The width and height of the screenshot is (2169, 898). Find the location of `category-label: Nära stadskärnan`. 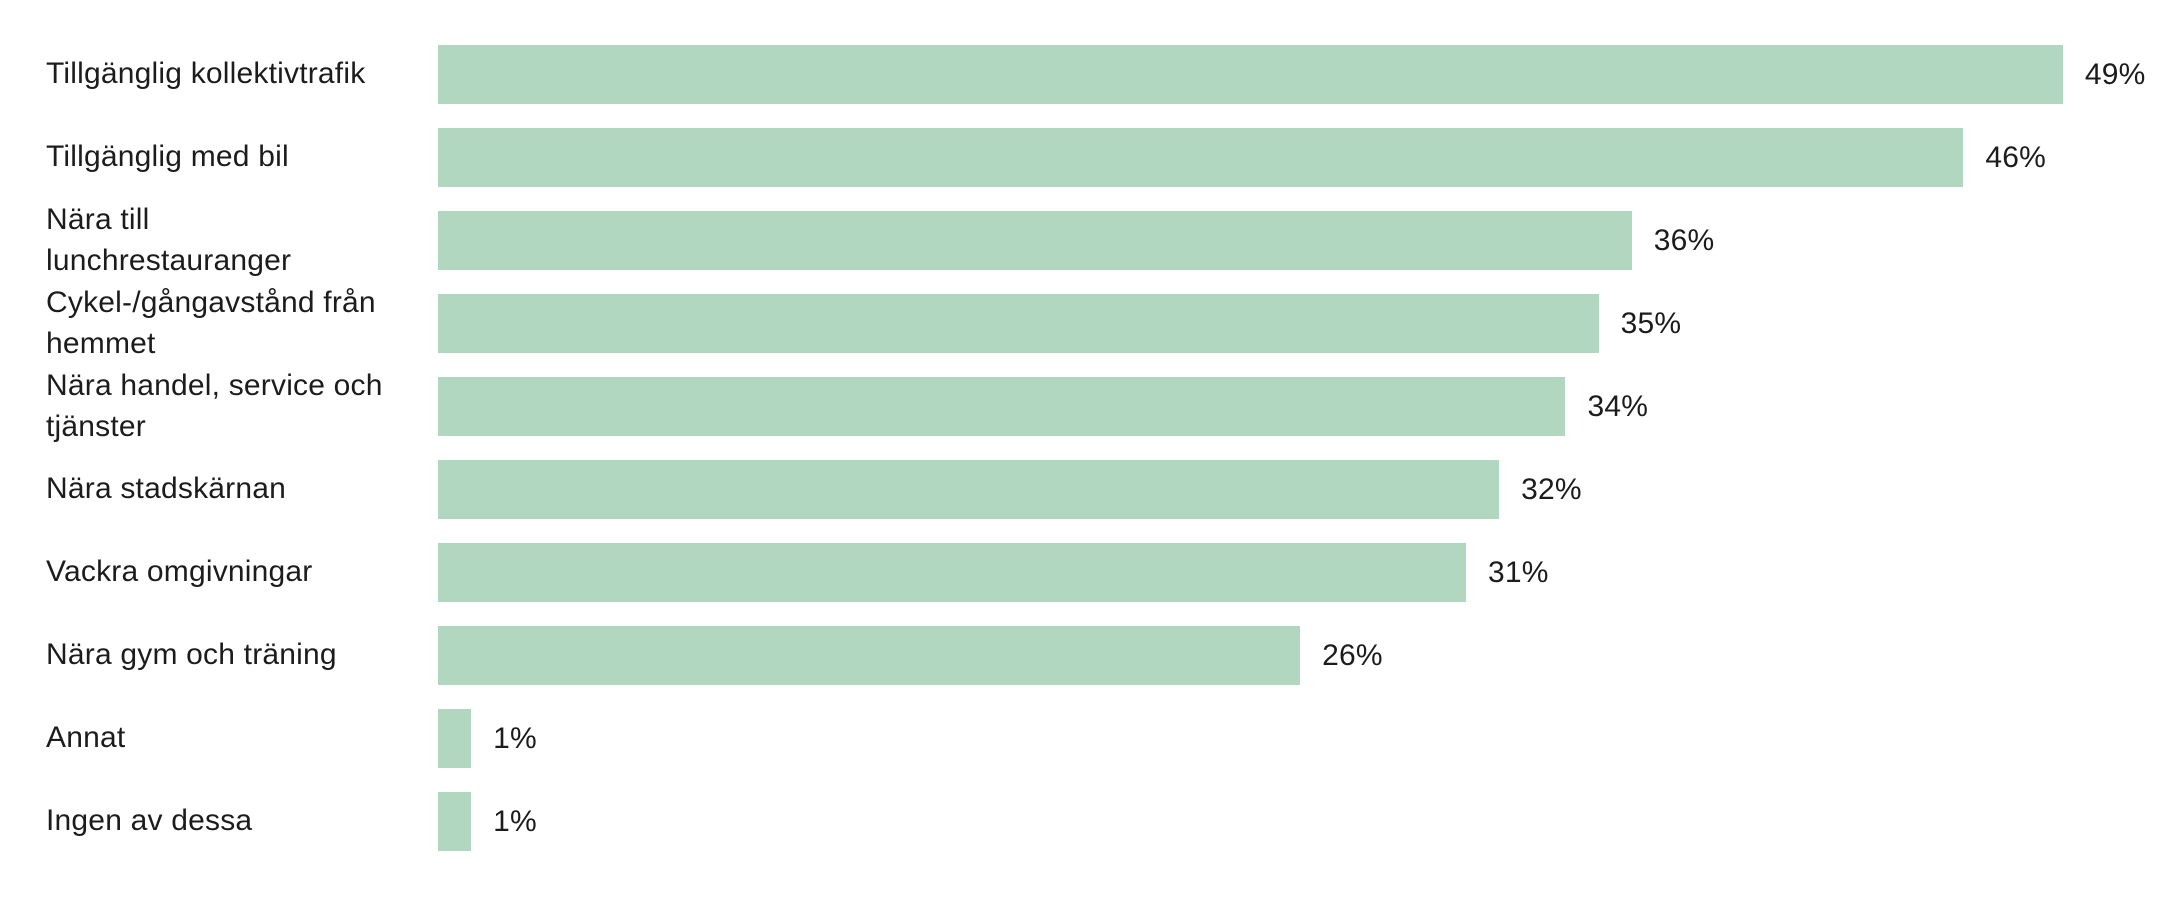

category-label: Nära stadskärnan is located at coordinates (166, 489).